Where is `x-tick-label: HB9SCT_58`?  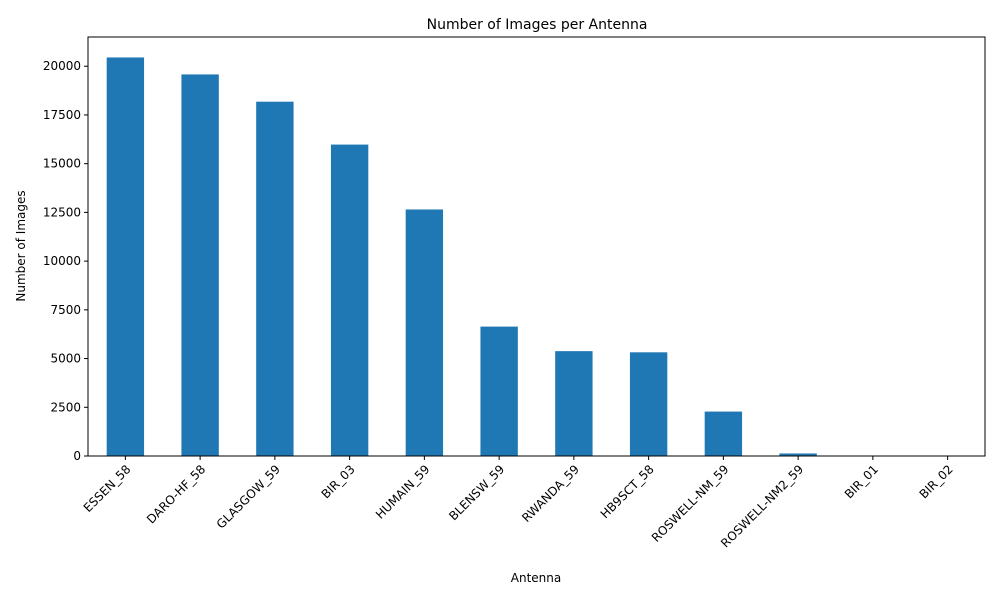 x-tick-label: HB9SCT_58 is located at coordinates (627, 491).